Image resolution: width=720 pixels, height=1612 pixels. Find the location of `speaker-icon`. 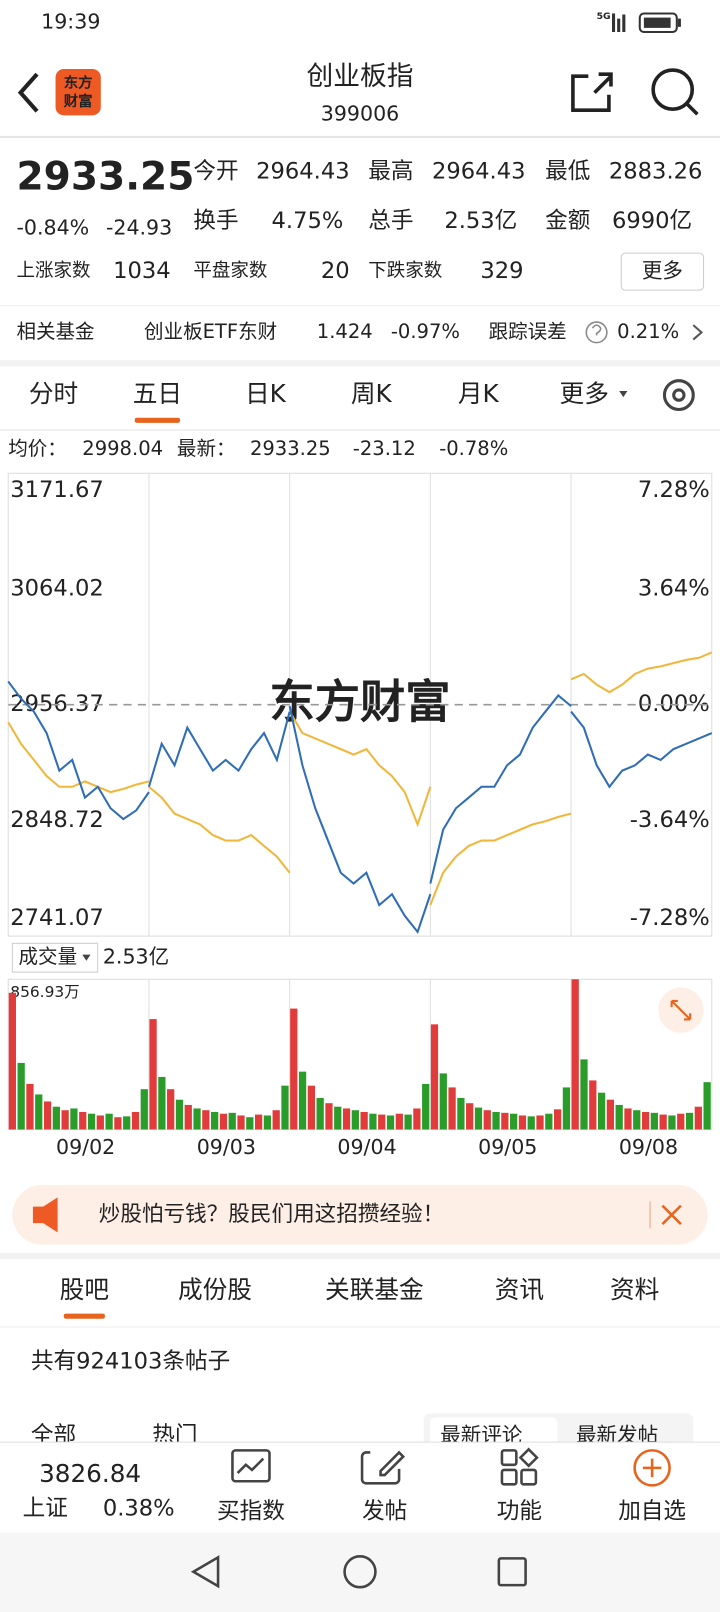

speaker-icon is located at coordinates (45, 1215).